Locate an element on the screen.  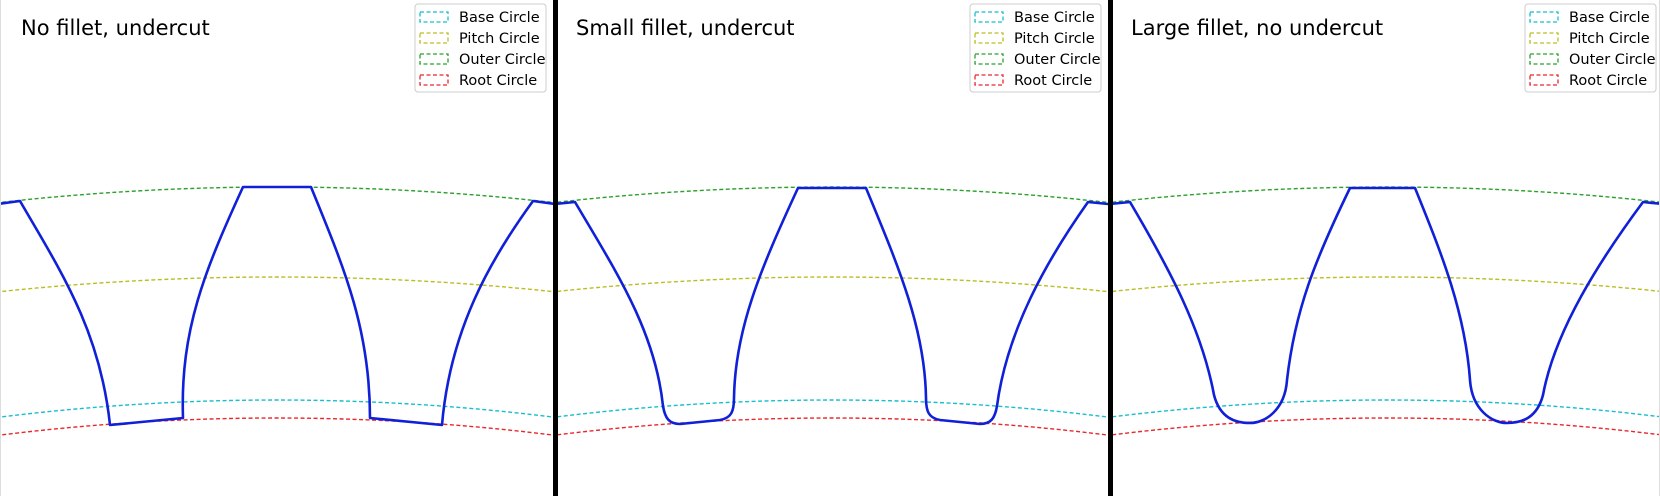
panel-title: Large fillet, no undercut is located at coordinates (1257, 28).